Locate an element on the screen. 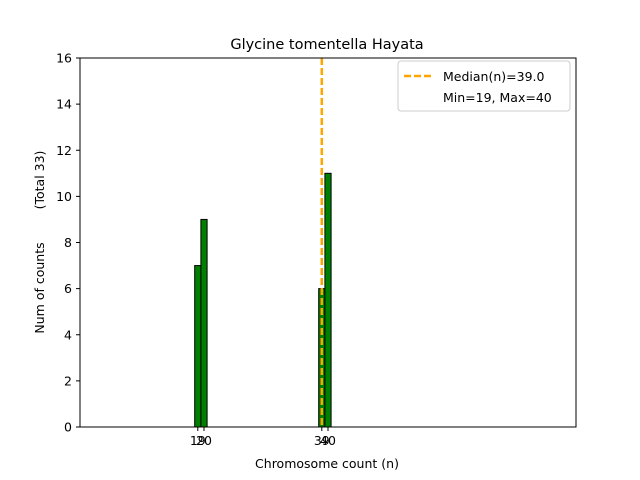  y-tick-label: 2 is located at coordinates (68, 380).